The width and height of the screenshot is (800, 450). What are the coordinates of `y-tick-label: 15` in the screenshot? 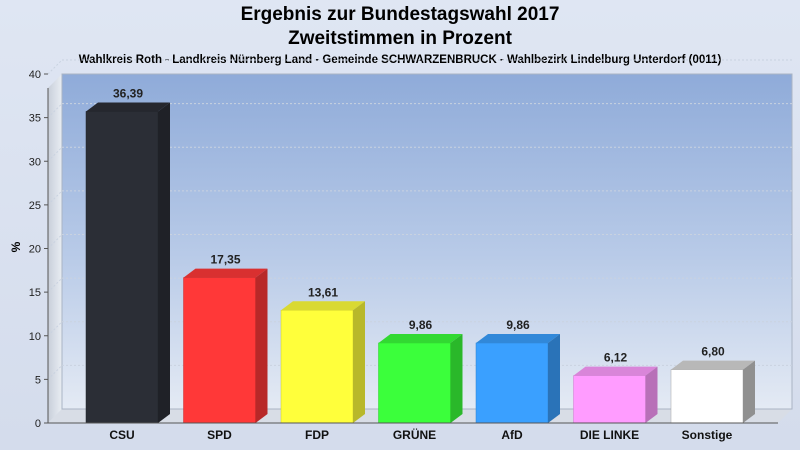 It's located at (35, 293).